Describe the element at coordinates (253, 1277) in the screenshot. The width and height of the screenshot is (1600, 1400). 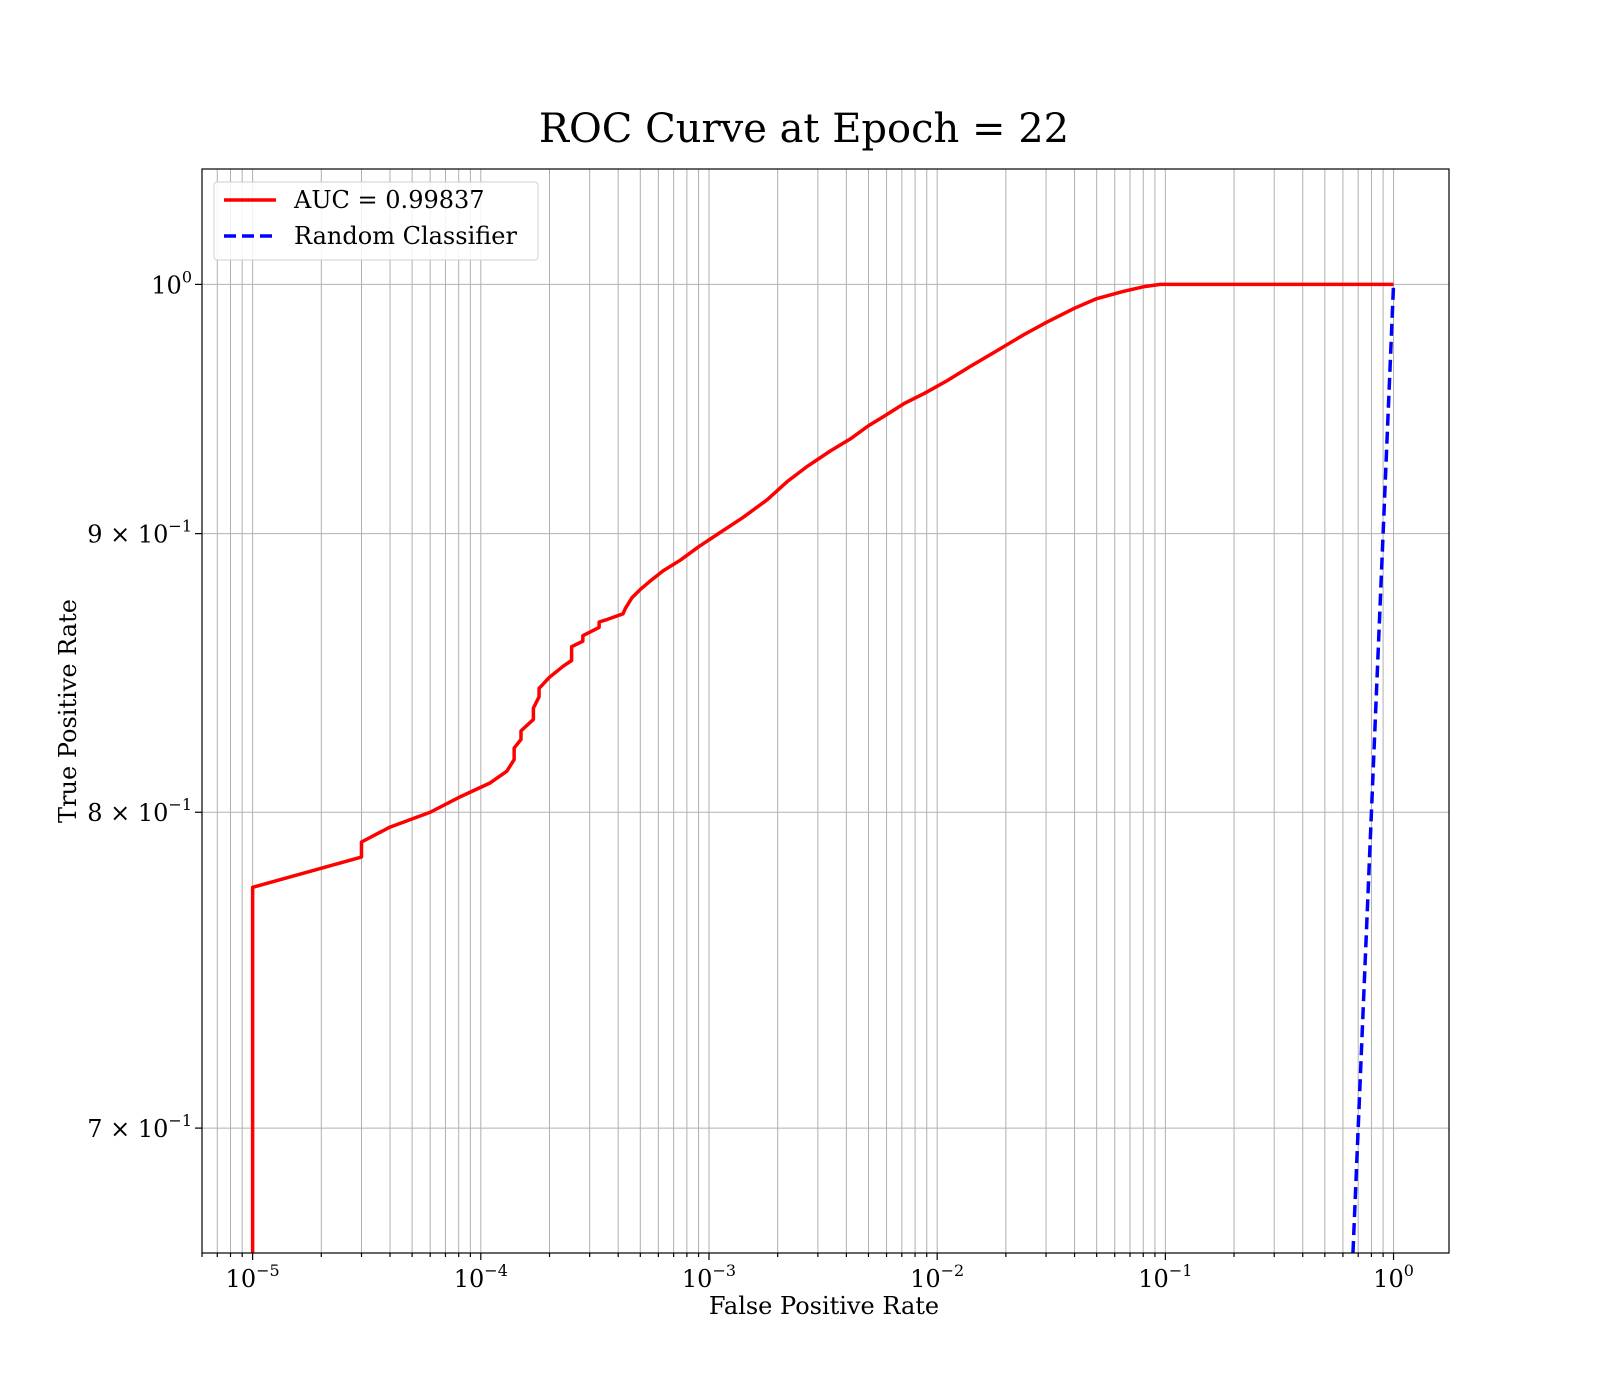
I see `x-tick-label: 10⁻⁵` at that location.